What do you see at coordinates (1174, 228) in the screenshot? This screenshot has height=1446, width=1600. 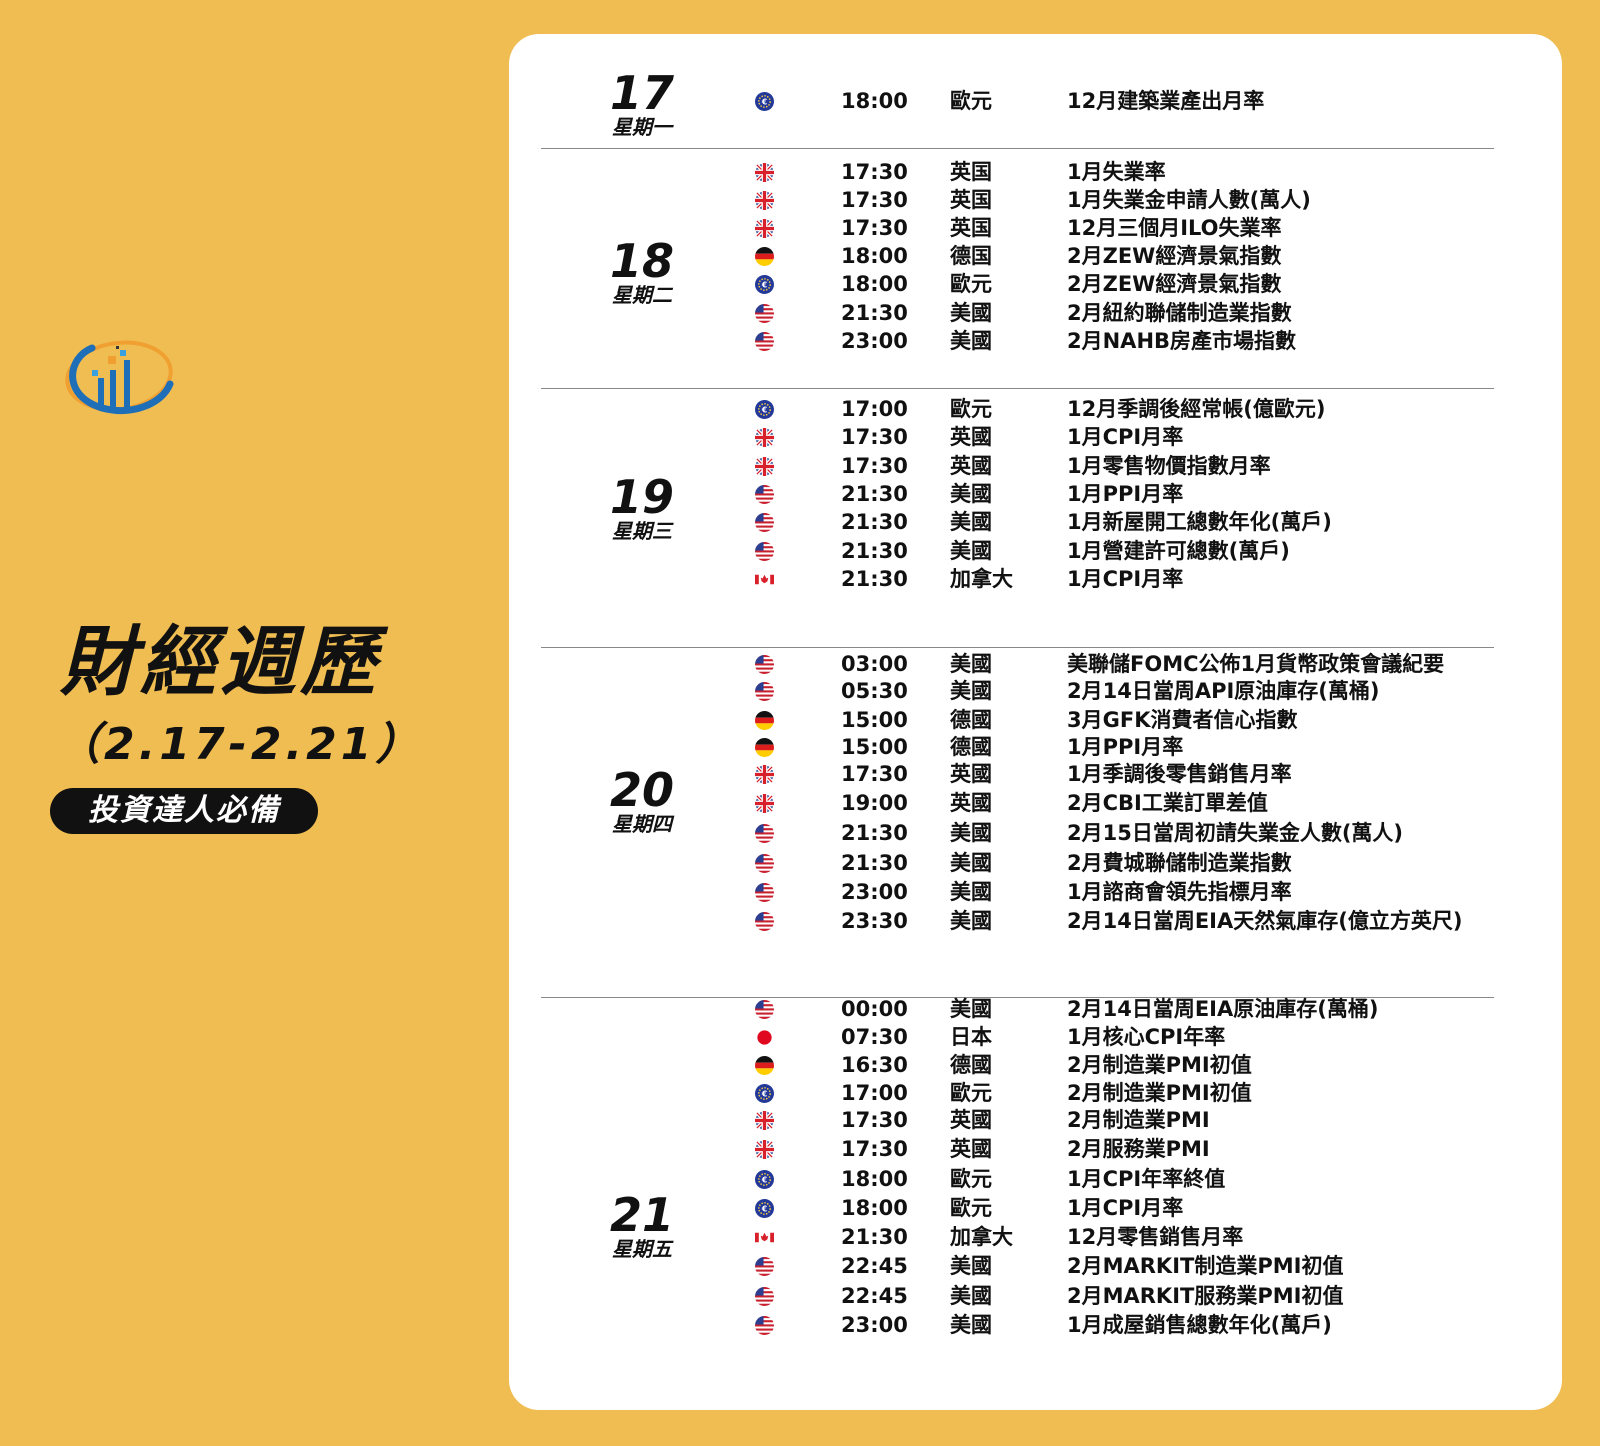 I see `event-name: 12月三個月ILO失業率` at bounding box center [1174, 228].